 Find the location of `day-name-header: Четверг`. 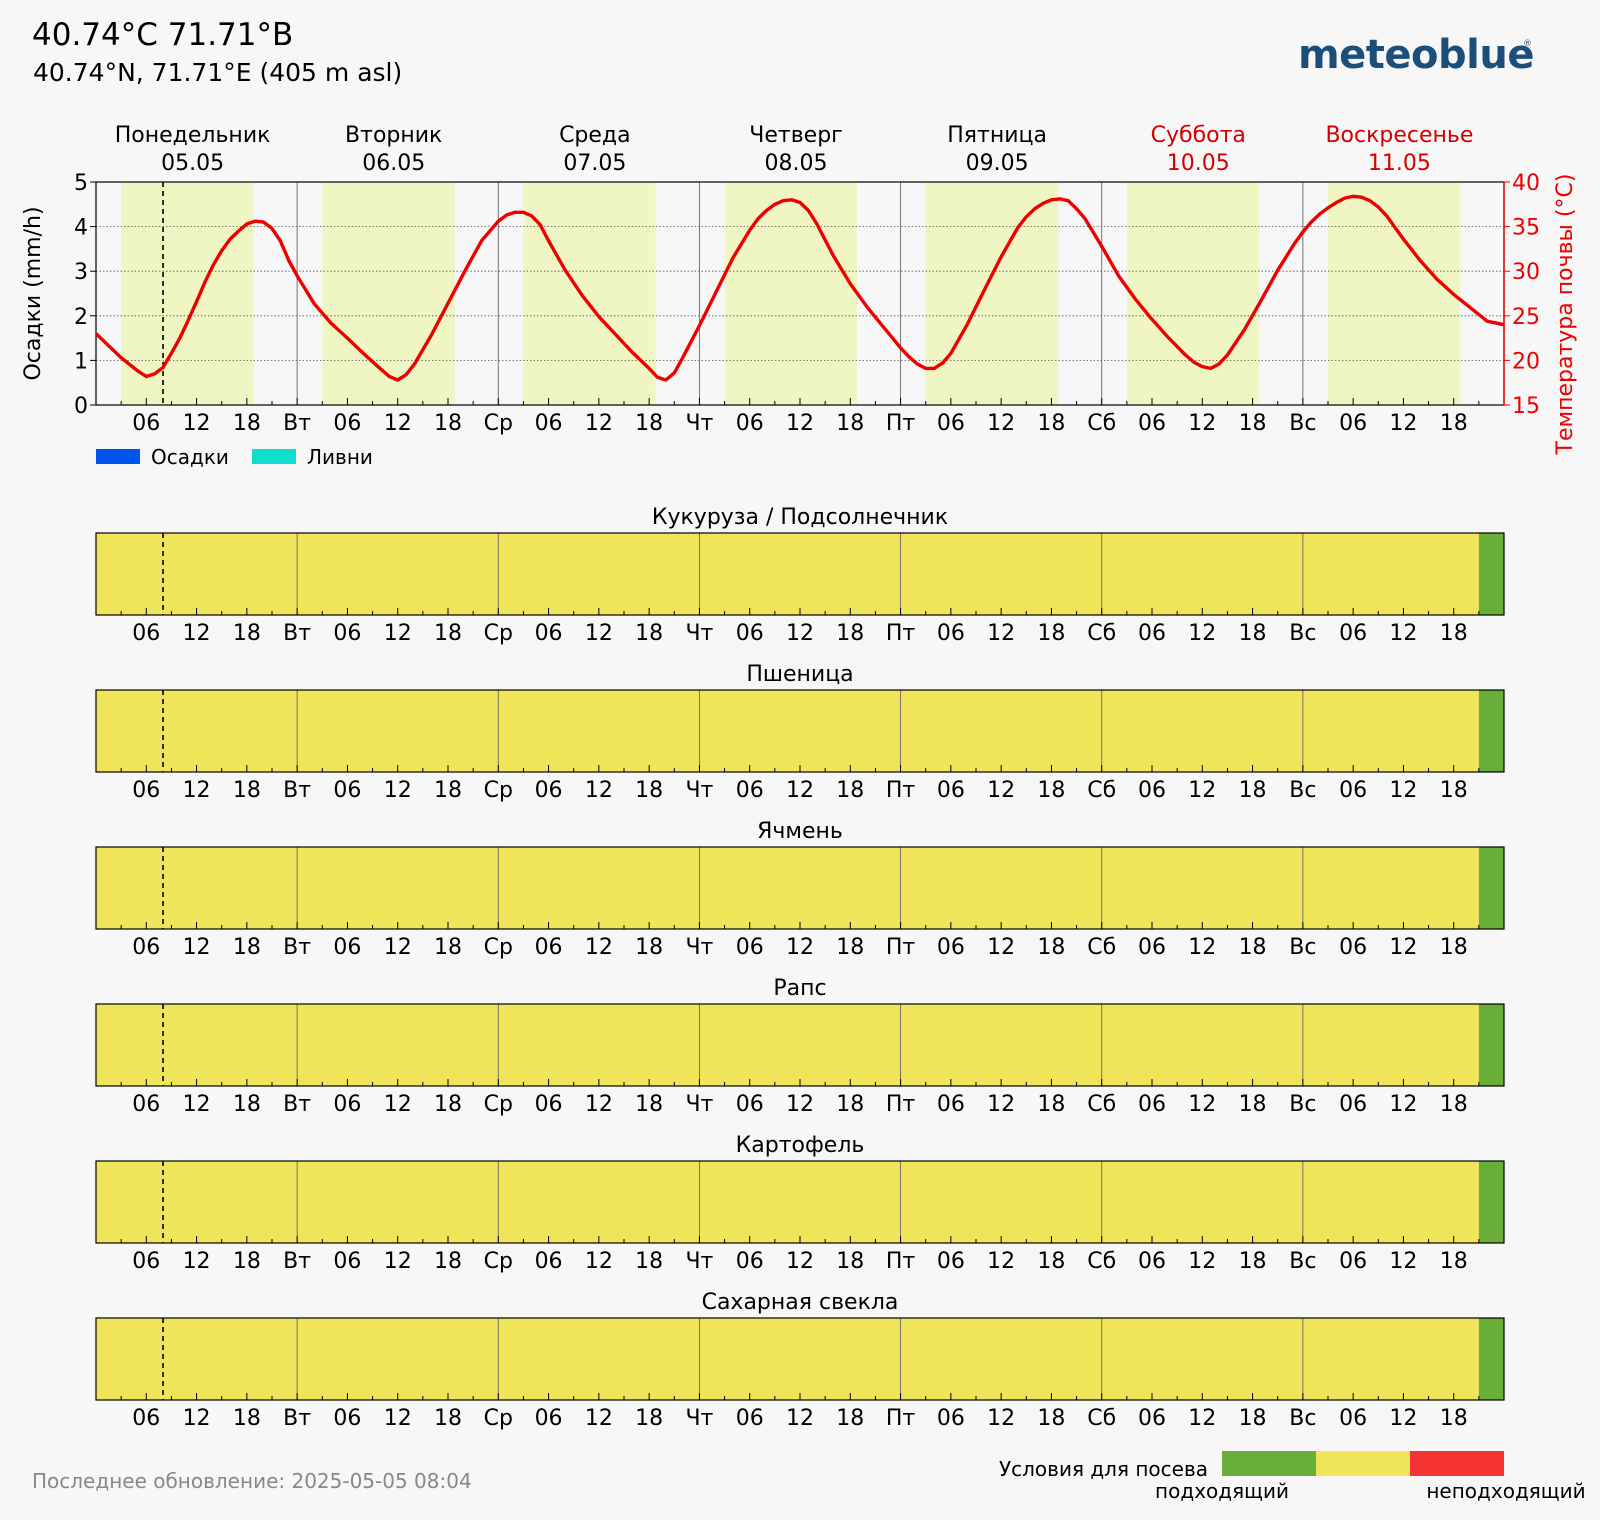

day-name-header: Четверг is located at coordinates (795, 135).